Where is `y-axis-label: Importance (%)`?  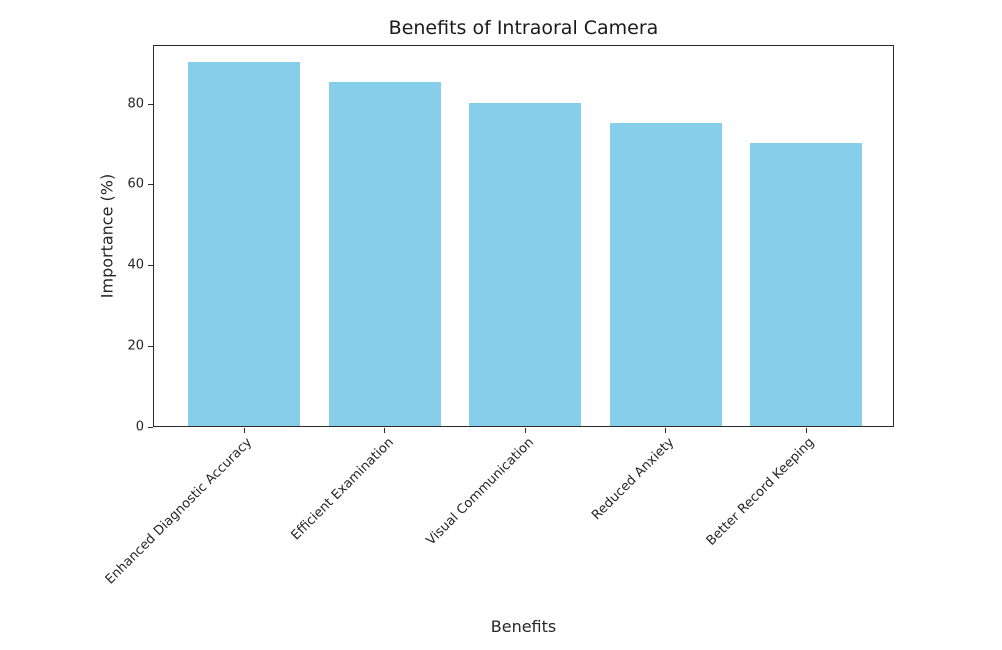
y-axis-label: Importance (%) is located at coordinates (107, 236).